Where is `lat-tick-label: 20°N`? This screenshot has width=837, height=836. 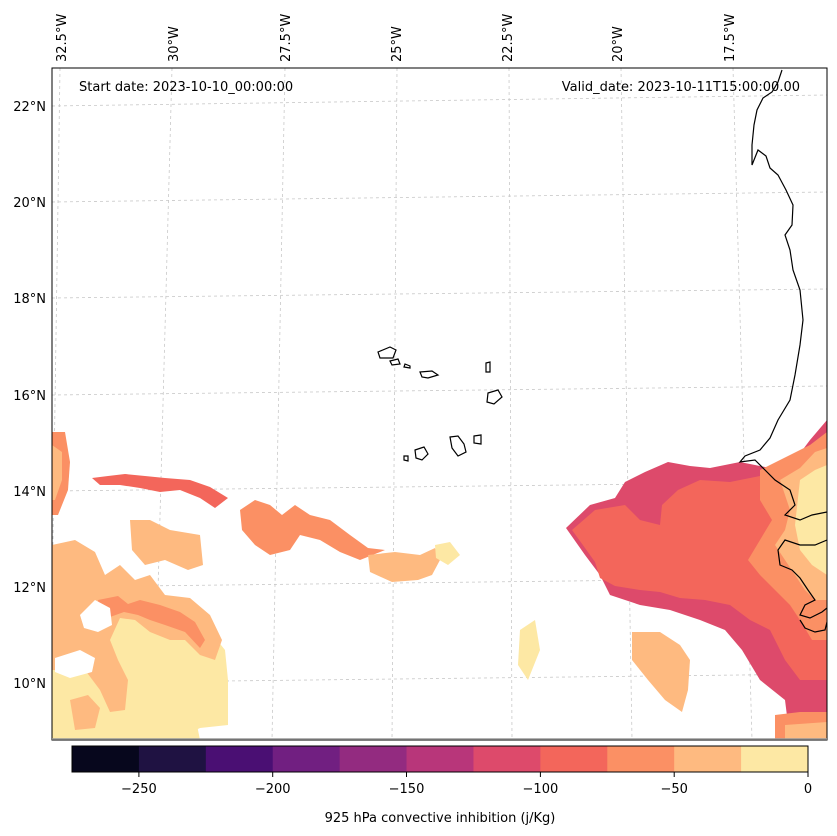 lat-tick-label: 20°N is located at coordinates (29, 203).